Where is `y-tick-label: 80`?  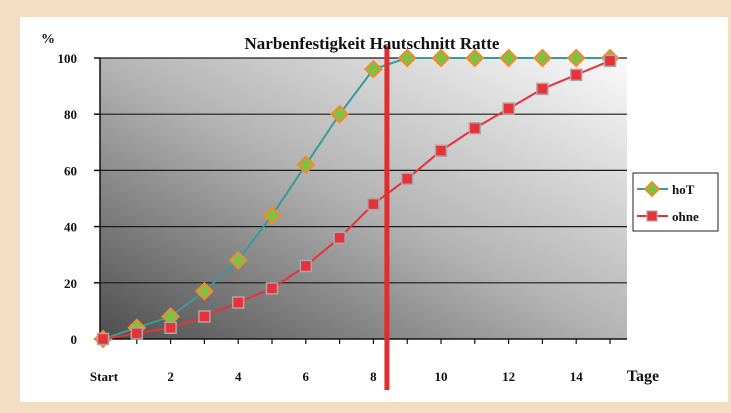 y-tick-label: 80 is located at coordinates (70, 114).